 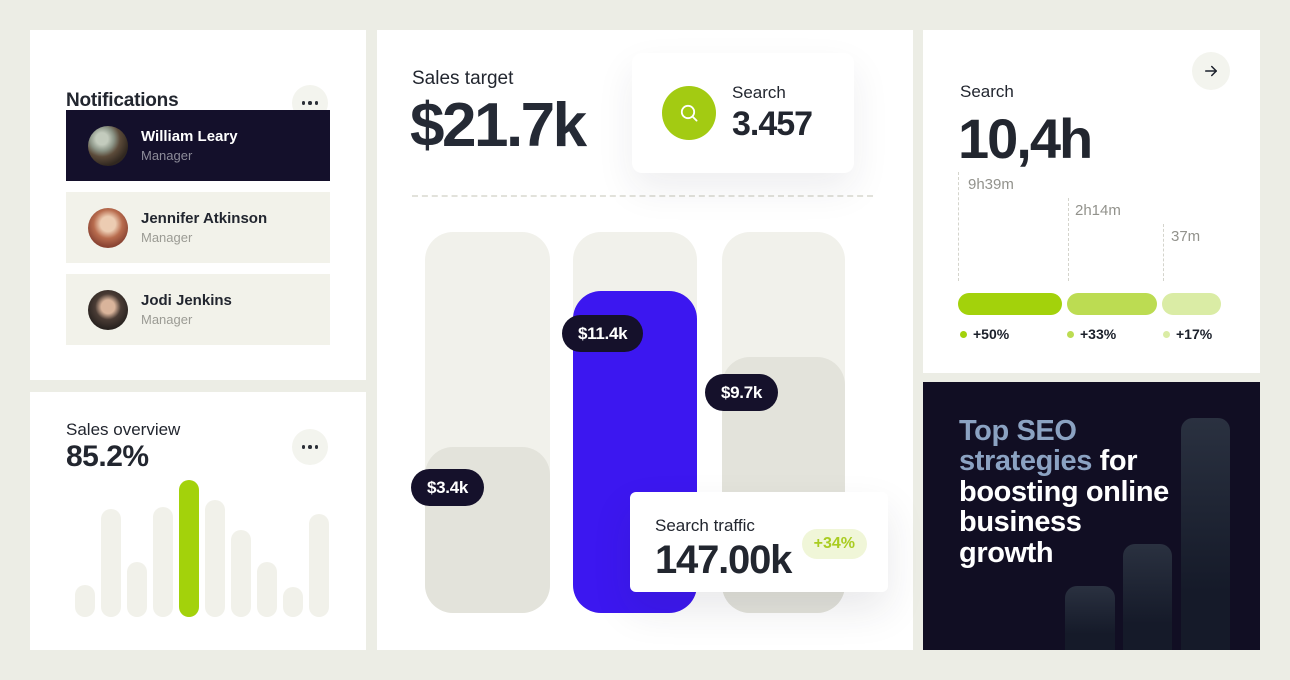 I want to click on sales-overview-value: 85.2%, so click(x=107, y=456).